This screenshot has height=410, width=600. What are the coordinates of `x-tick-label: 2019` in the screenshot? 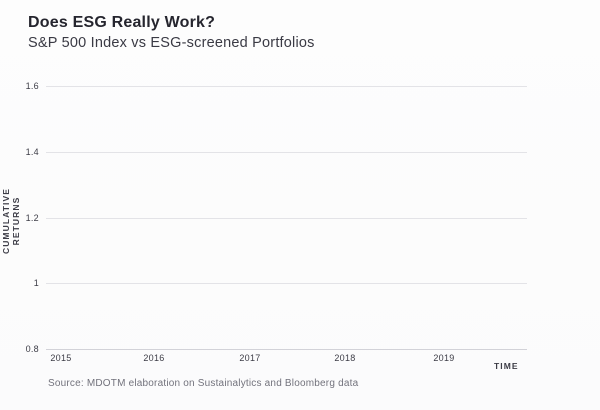 It's located at (444, 358).